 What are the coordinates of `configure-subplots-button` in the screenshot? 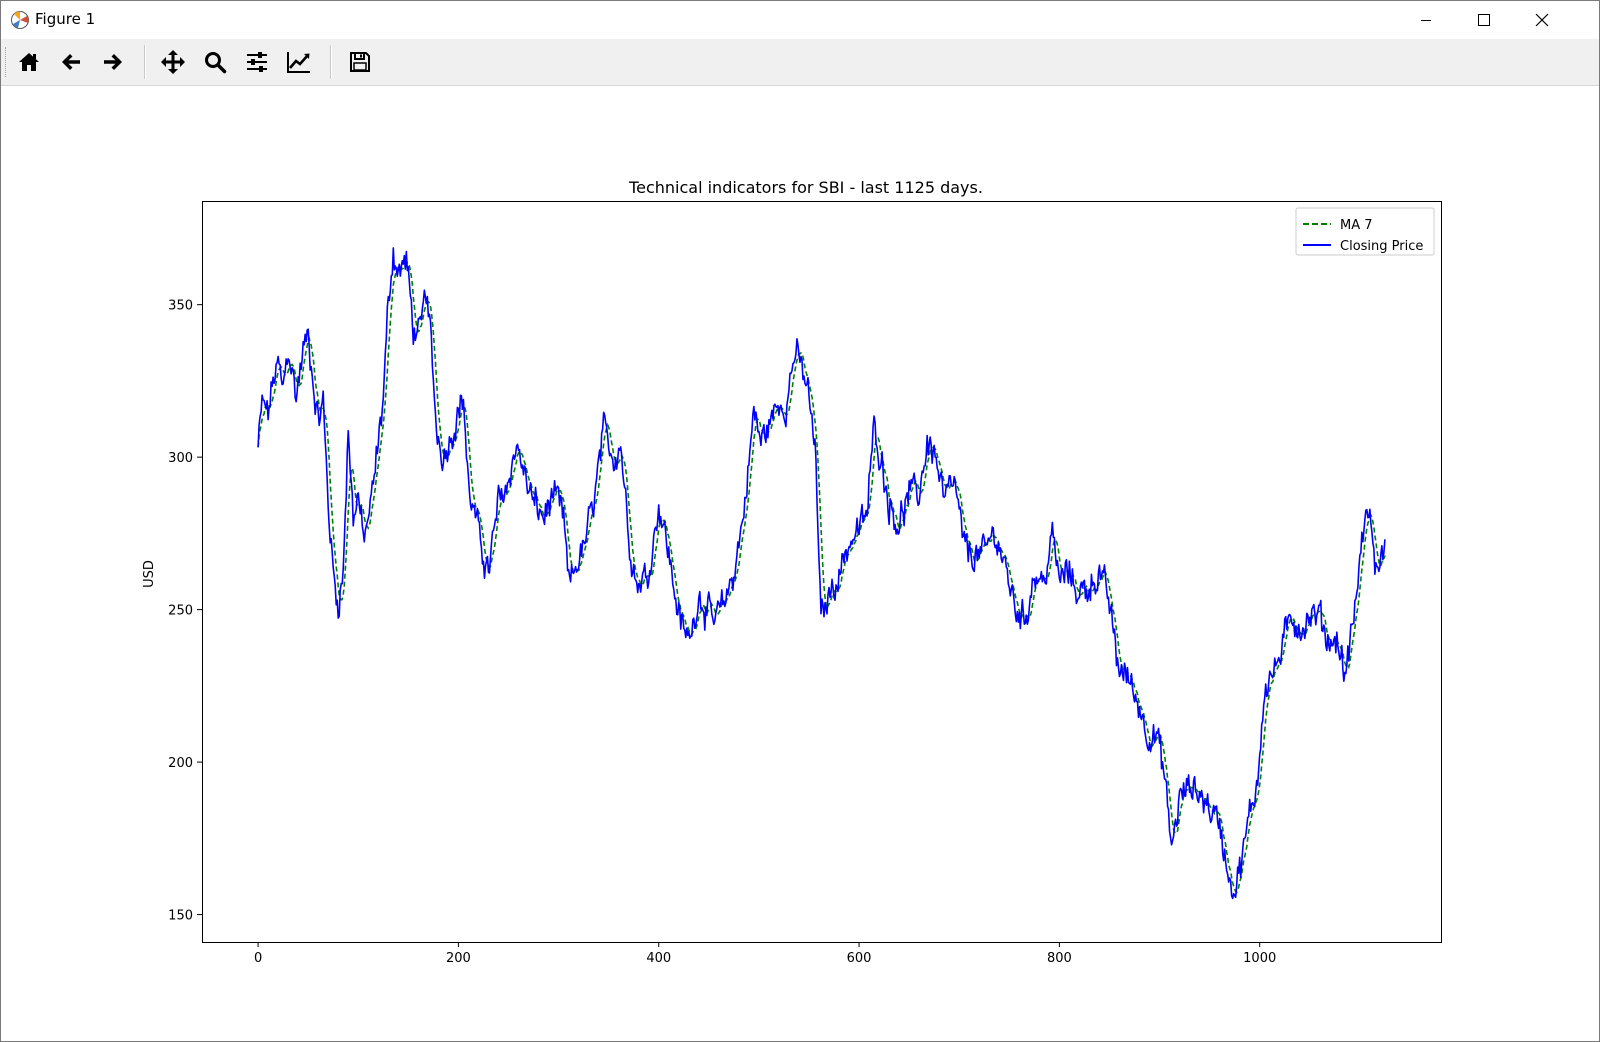 It's located at (257, 62).